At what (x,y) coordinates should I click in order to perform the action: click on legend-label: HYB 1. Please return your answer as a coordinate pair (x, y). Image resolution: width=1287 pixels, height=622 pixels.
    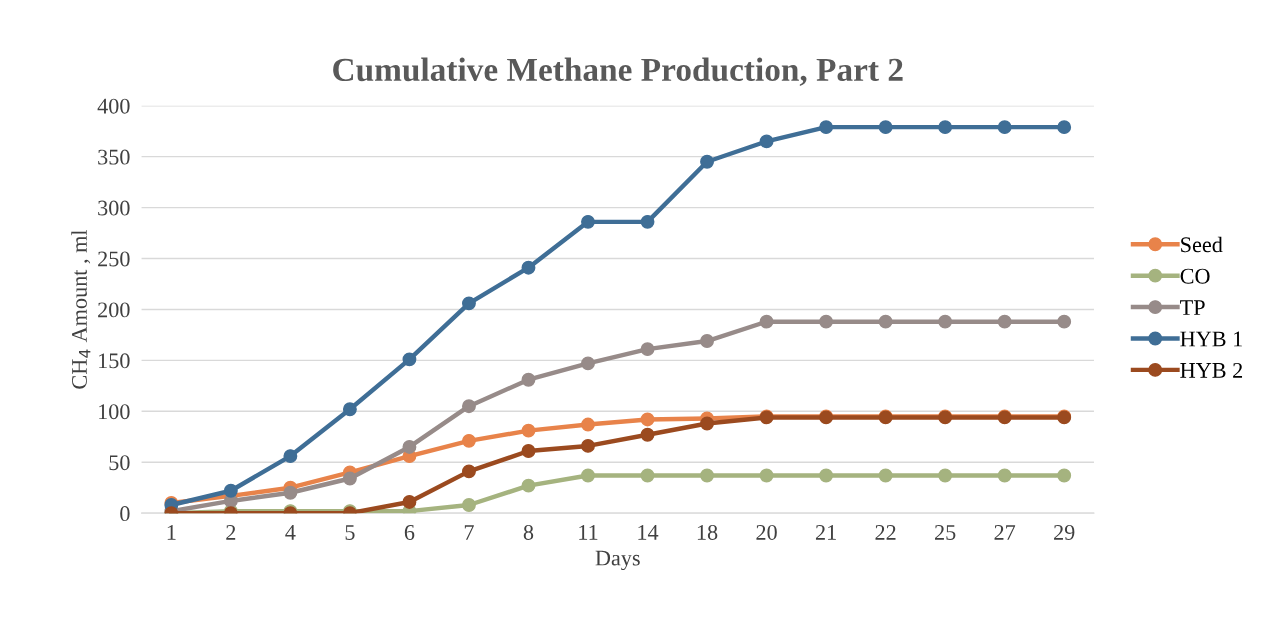
    Looking at the image, I should click on (1211, 339).